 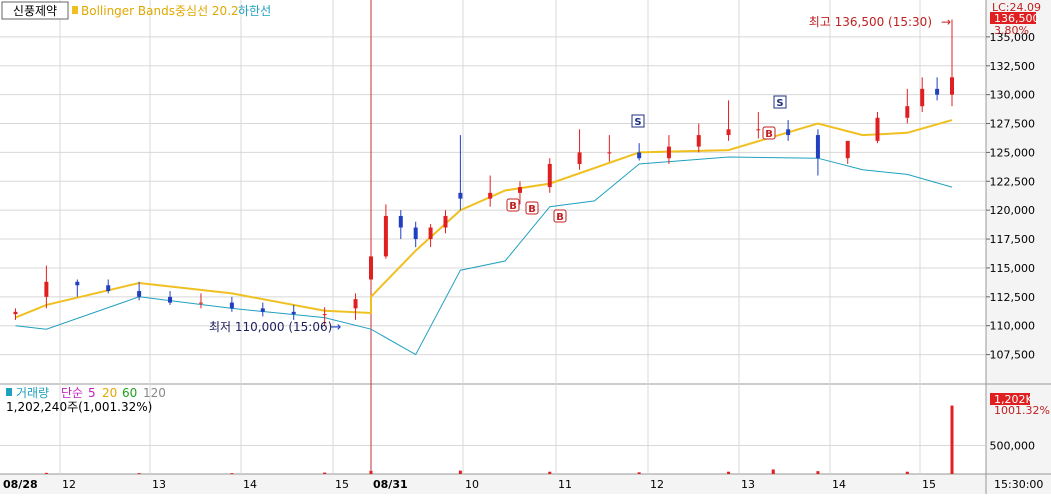 What do you see at coordinates (565, 484) in the screenshot?
I see `hour-label: 11` at bounding box center [565, 484].